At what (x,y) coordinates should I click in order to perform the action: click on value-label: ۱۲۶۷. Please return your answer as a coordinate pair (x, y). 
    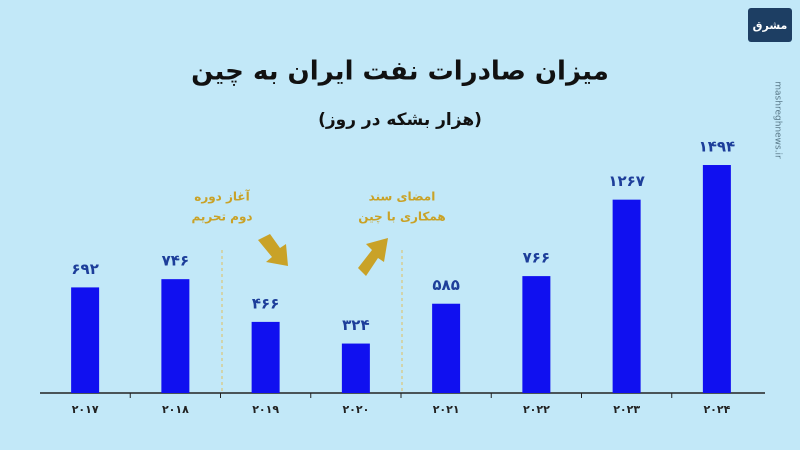
    Looking at the image, I should click on (626, 181).